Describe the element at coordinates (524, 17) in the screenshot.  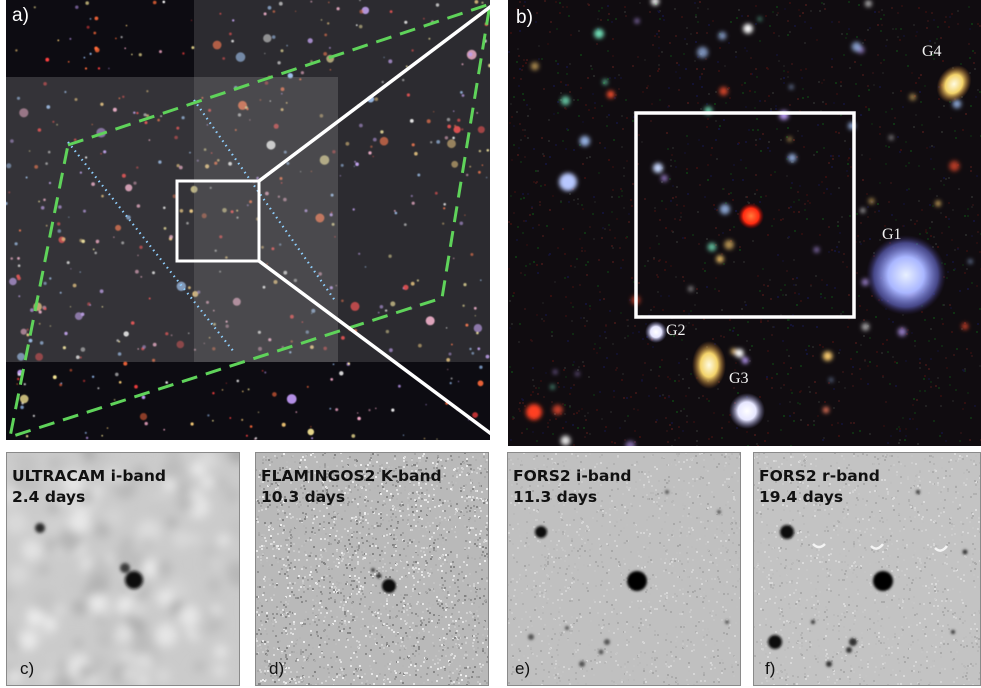
I see `panel-b-label: b)` at that location.